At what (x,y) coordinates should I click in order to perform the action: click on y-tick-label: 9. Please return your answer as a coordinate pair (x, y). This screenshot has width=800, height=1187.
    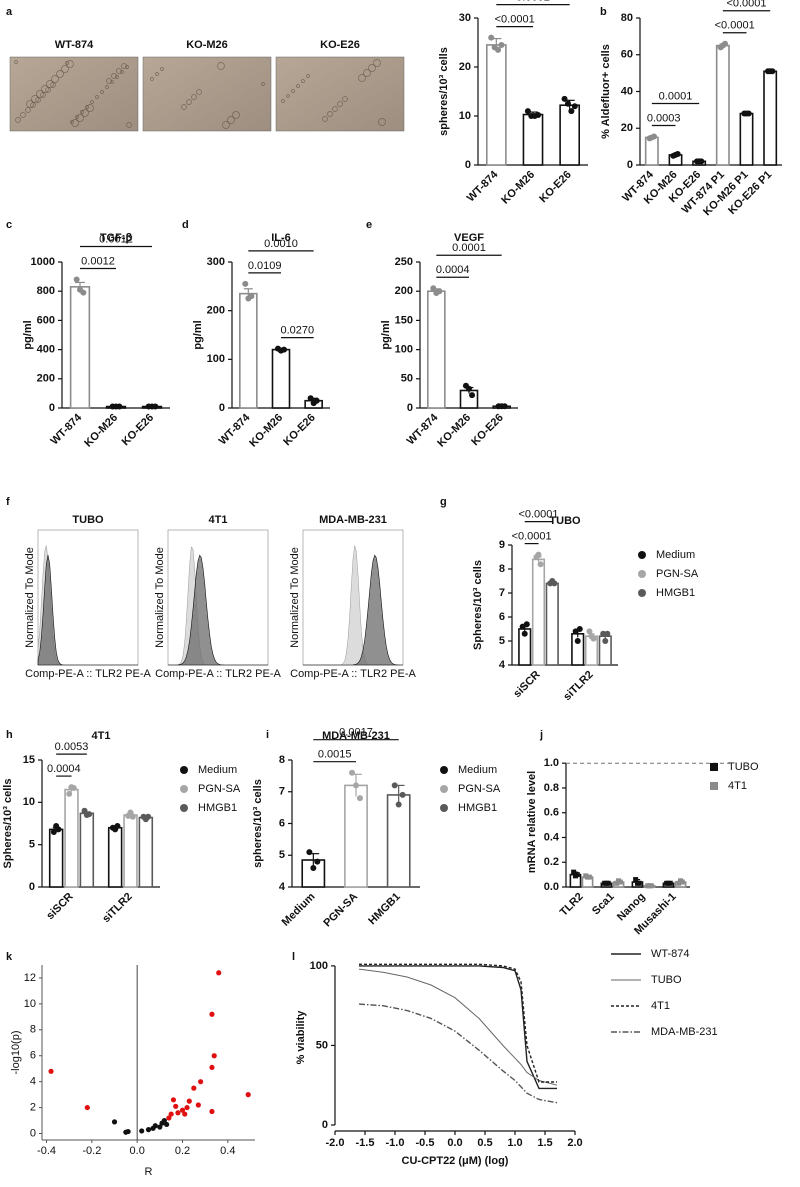
    Looking at the image, I should click on (502, 545).